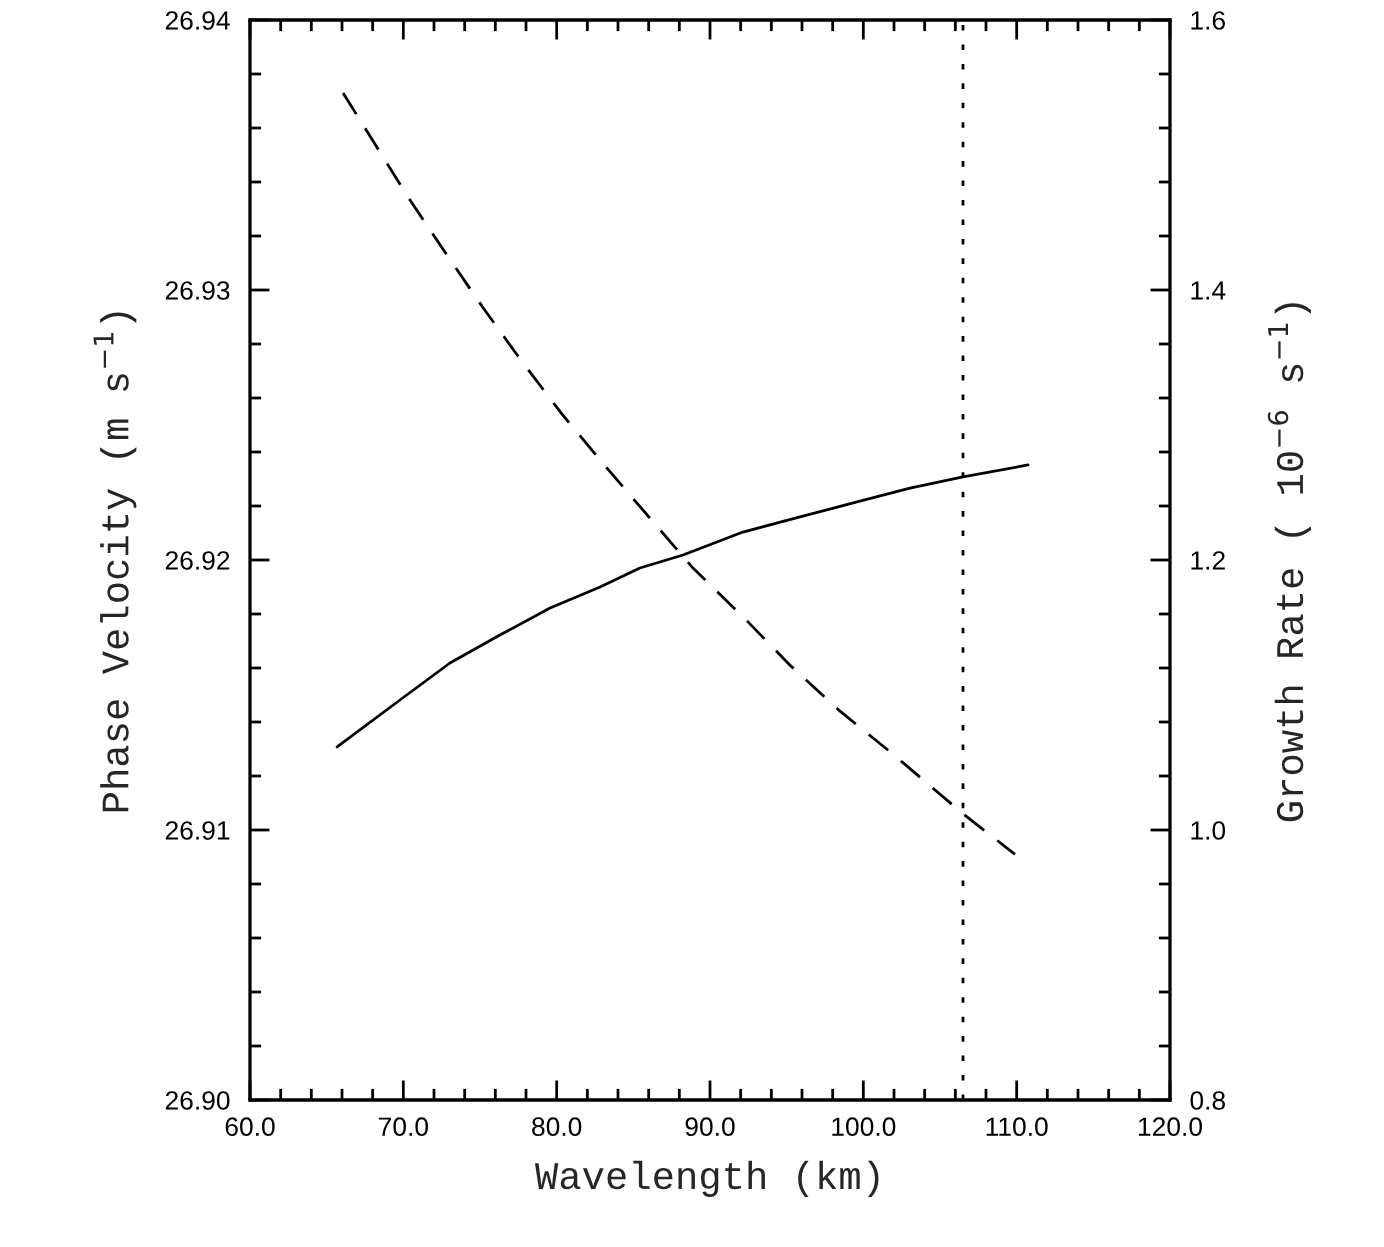 Image resolution: width=1384 pixels, height=1247 pixels. What do you see at coordinates (1208, 830) in the screenshot?
I see `y2-tick-label: 1.0` at bounding box center [1208, 830].